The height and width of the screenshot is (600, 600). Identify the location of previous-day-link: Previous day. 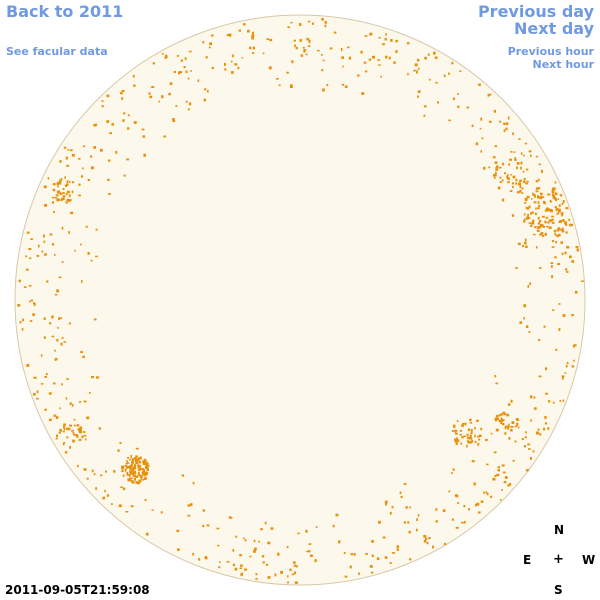
(535, 11).